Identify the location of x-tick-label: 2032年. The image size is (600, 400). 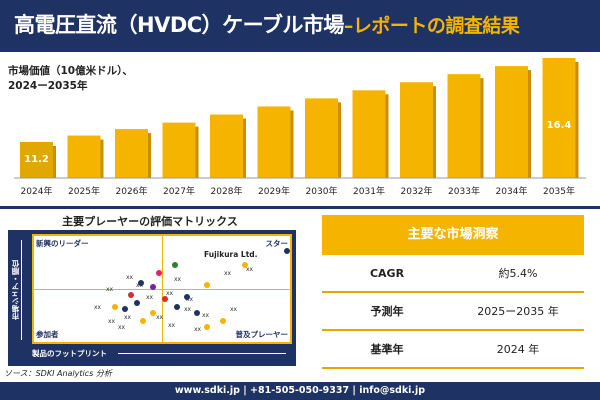
(417, 191).